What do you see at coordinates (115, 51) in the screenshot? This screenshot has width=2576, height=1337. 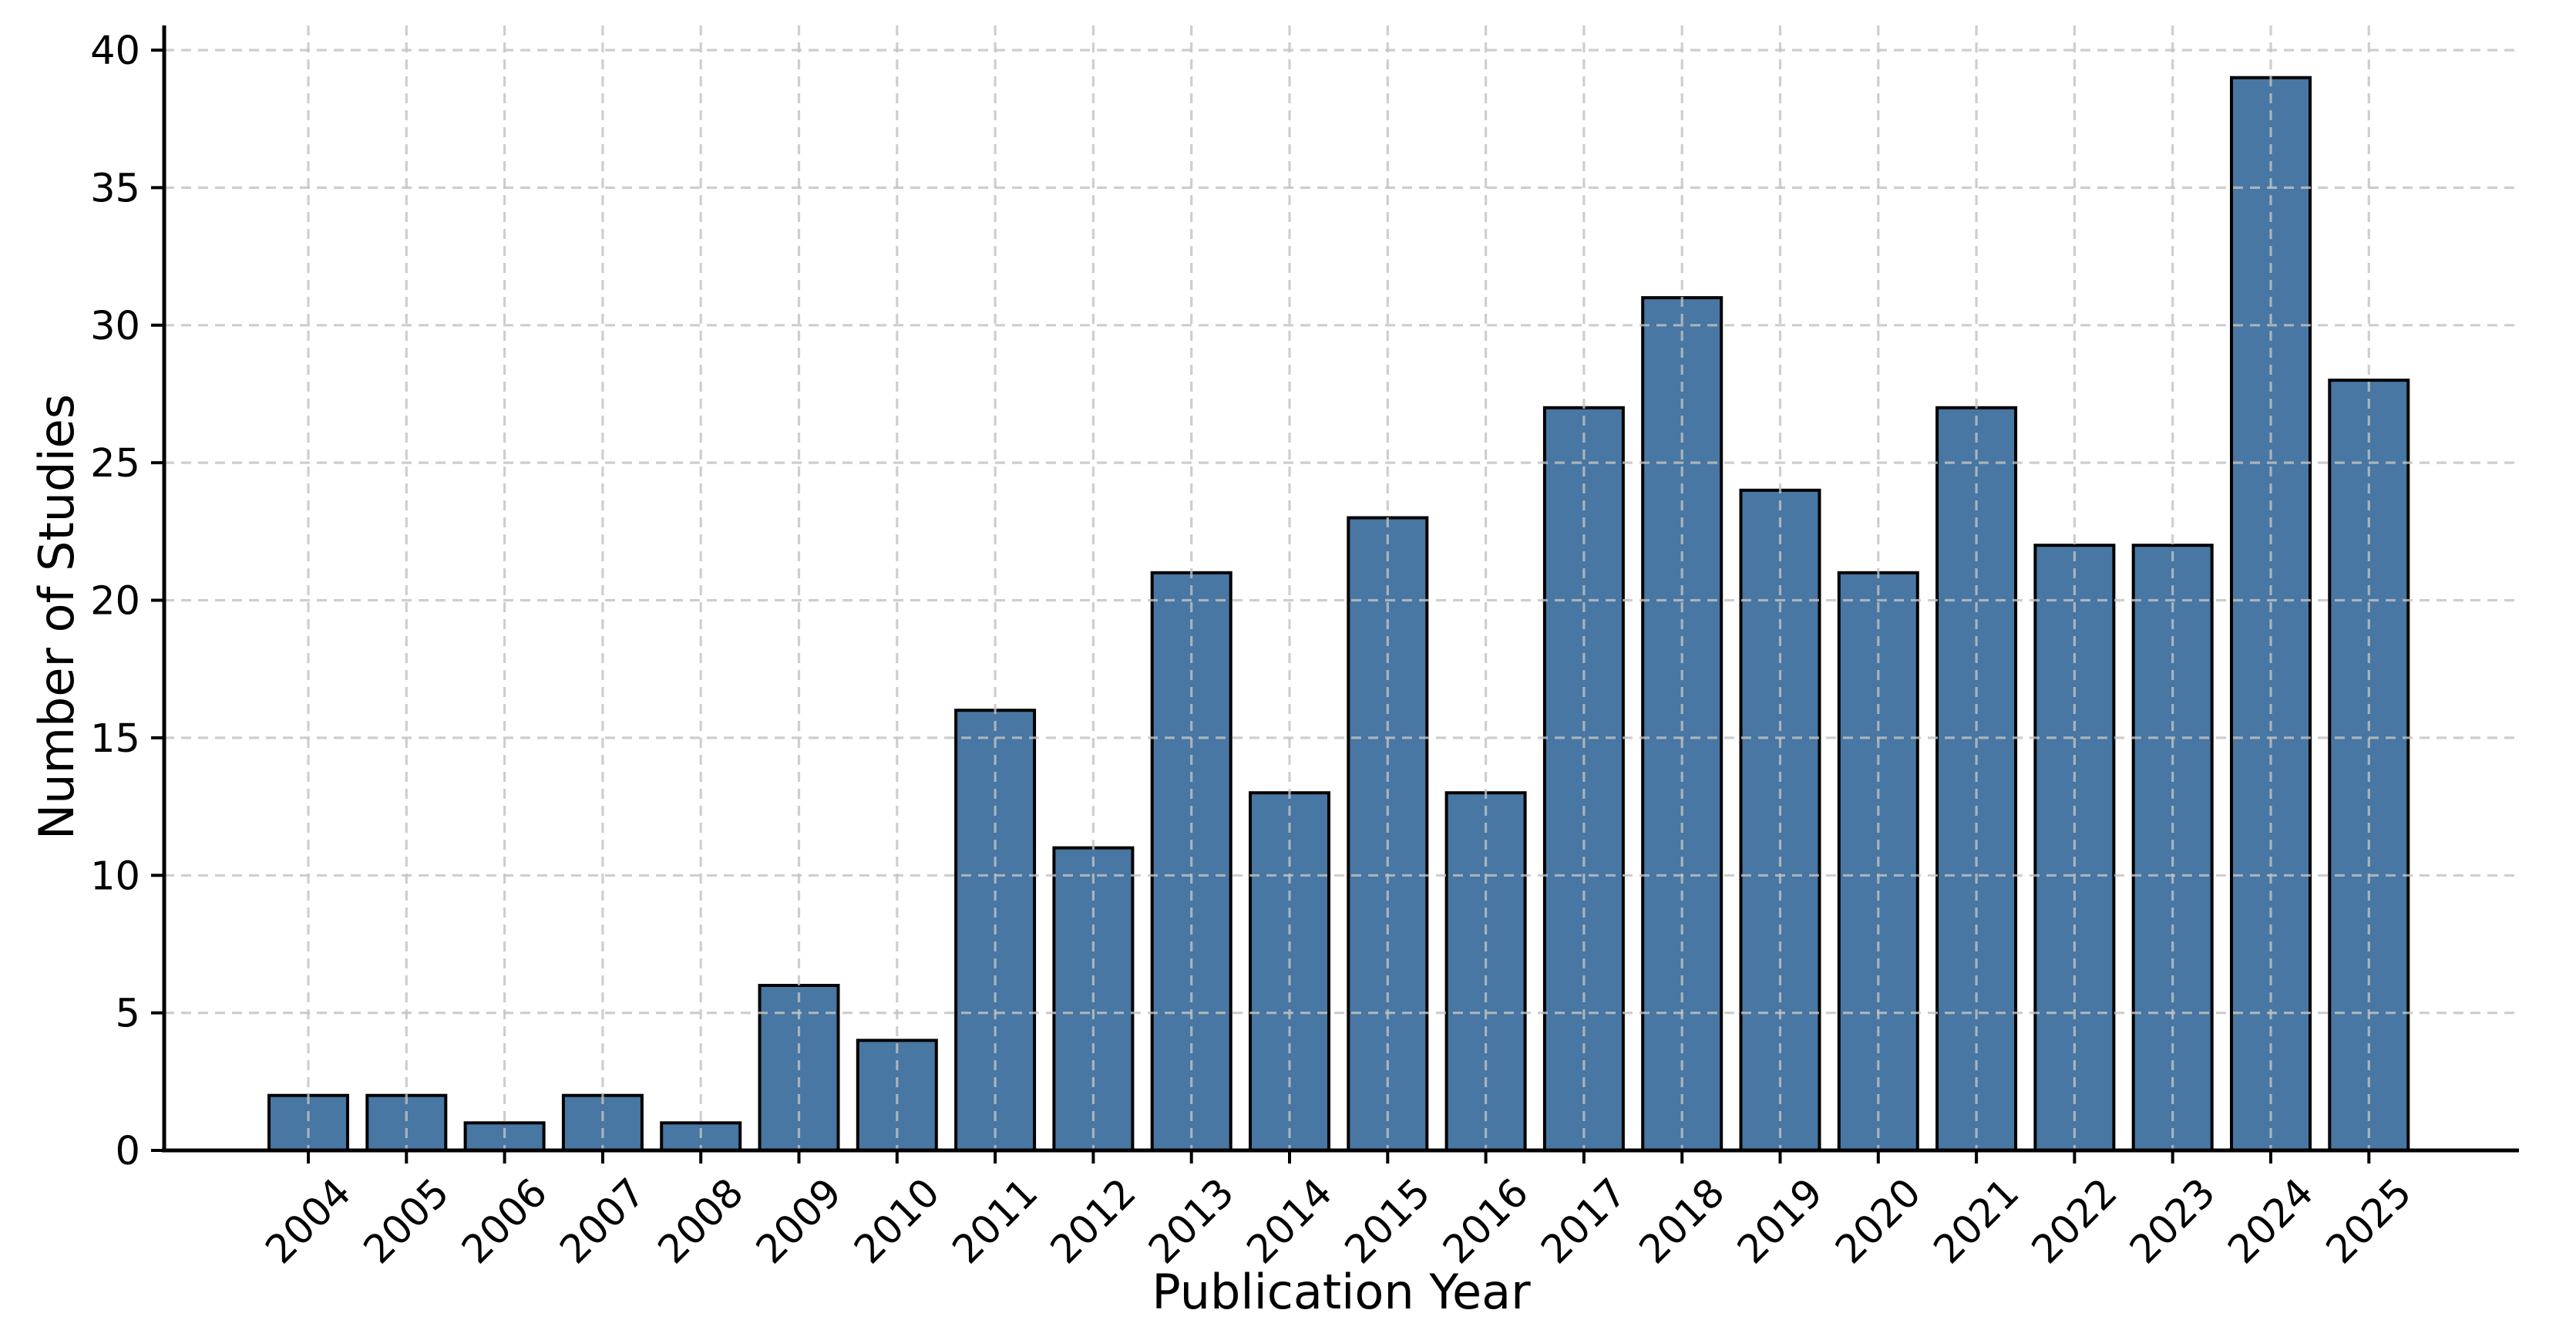 I see `y-tick-label-40: 40` at bounding box center [115, 51].